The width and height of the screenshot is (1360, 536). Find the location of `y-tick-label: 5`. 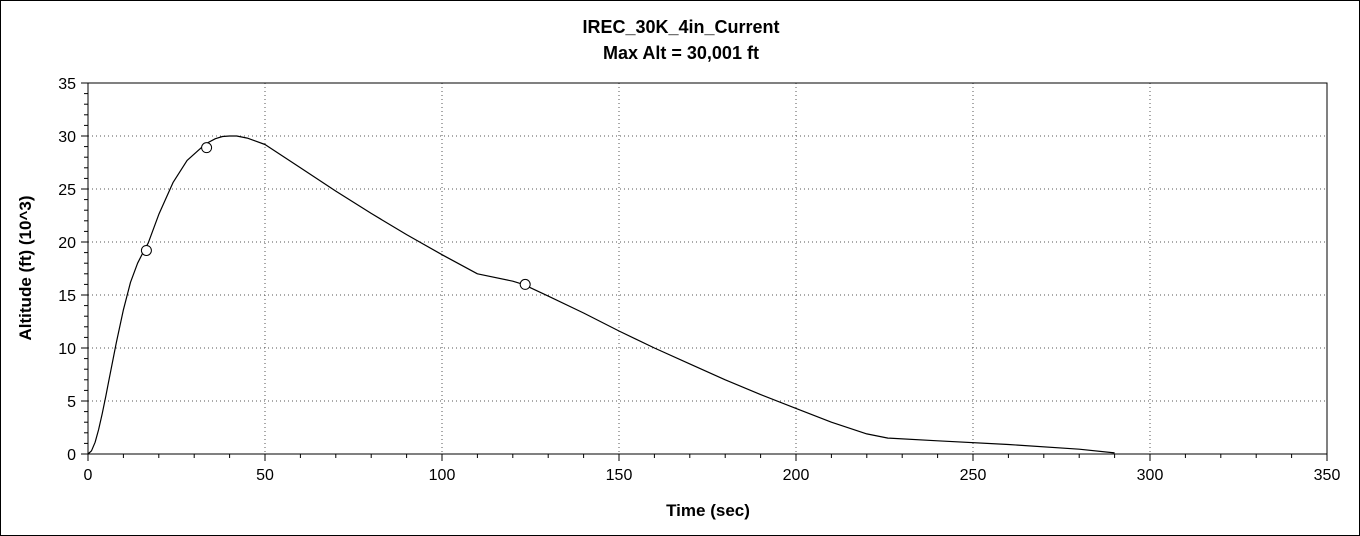

y-tick-label: 5 is located at coordinates (71, 402).